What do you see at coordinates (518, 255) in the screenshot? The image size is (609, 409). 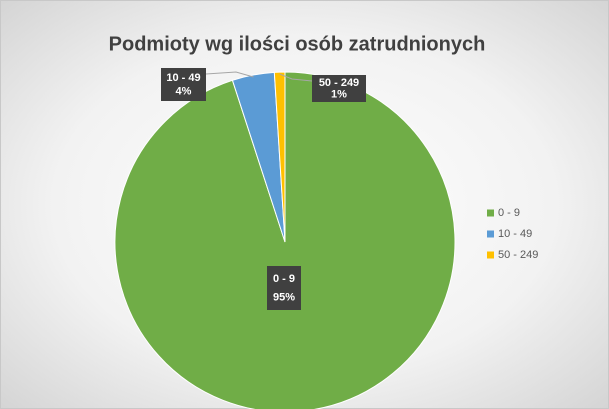 I see `legend-label: 50 - 249` at bounding box center [518, 255].